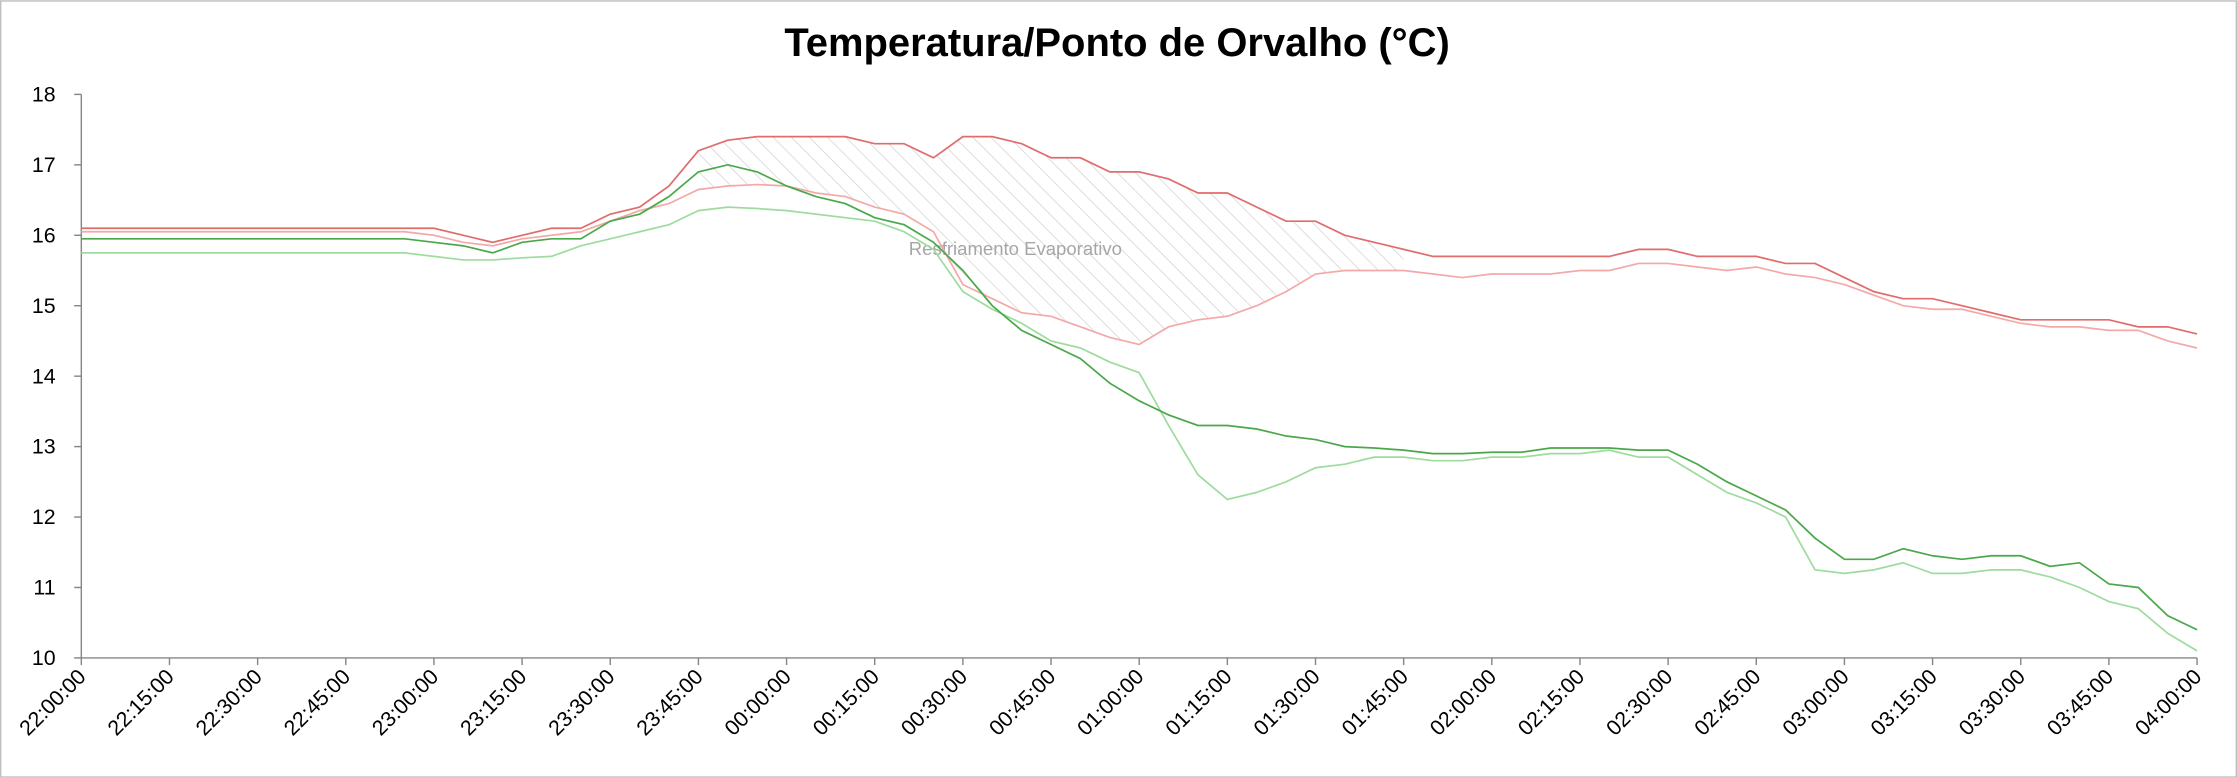 This screenshot has height=778, width=2237. Describe the element at coordinates (44, 376) in the screenshot. I see `y-tick-label: 14` at that location.